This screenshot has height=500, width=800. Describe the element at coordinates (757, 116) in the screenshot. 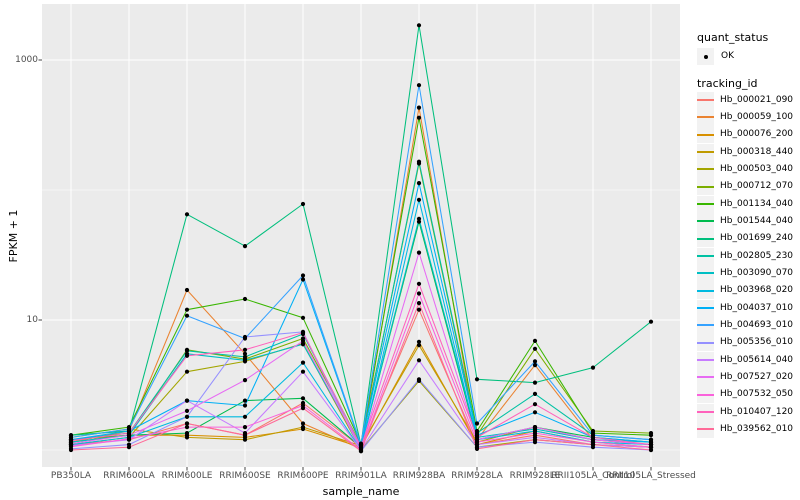

I see `legend-label-Hb_000059_100: Hb_000059_100` at that location.